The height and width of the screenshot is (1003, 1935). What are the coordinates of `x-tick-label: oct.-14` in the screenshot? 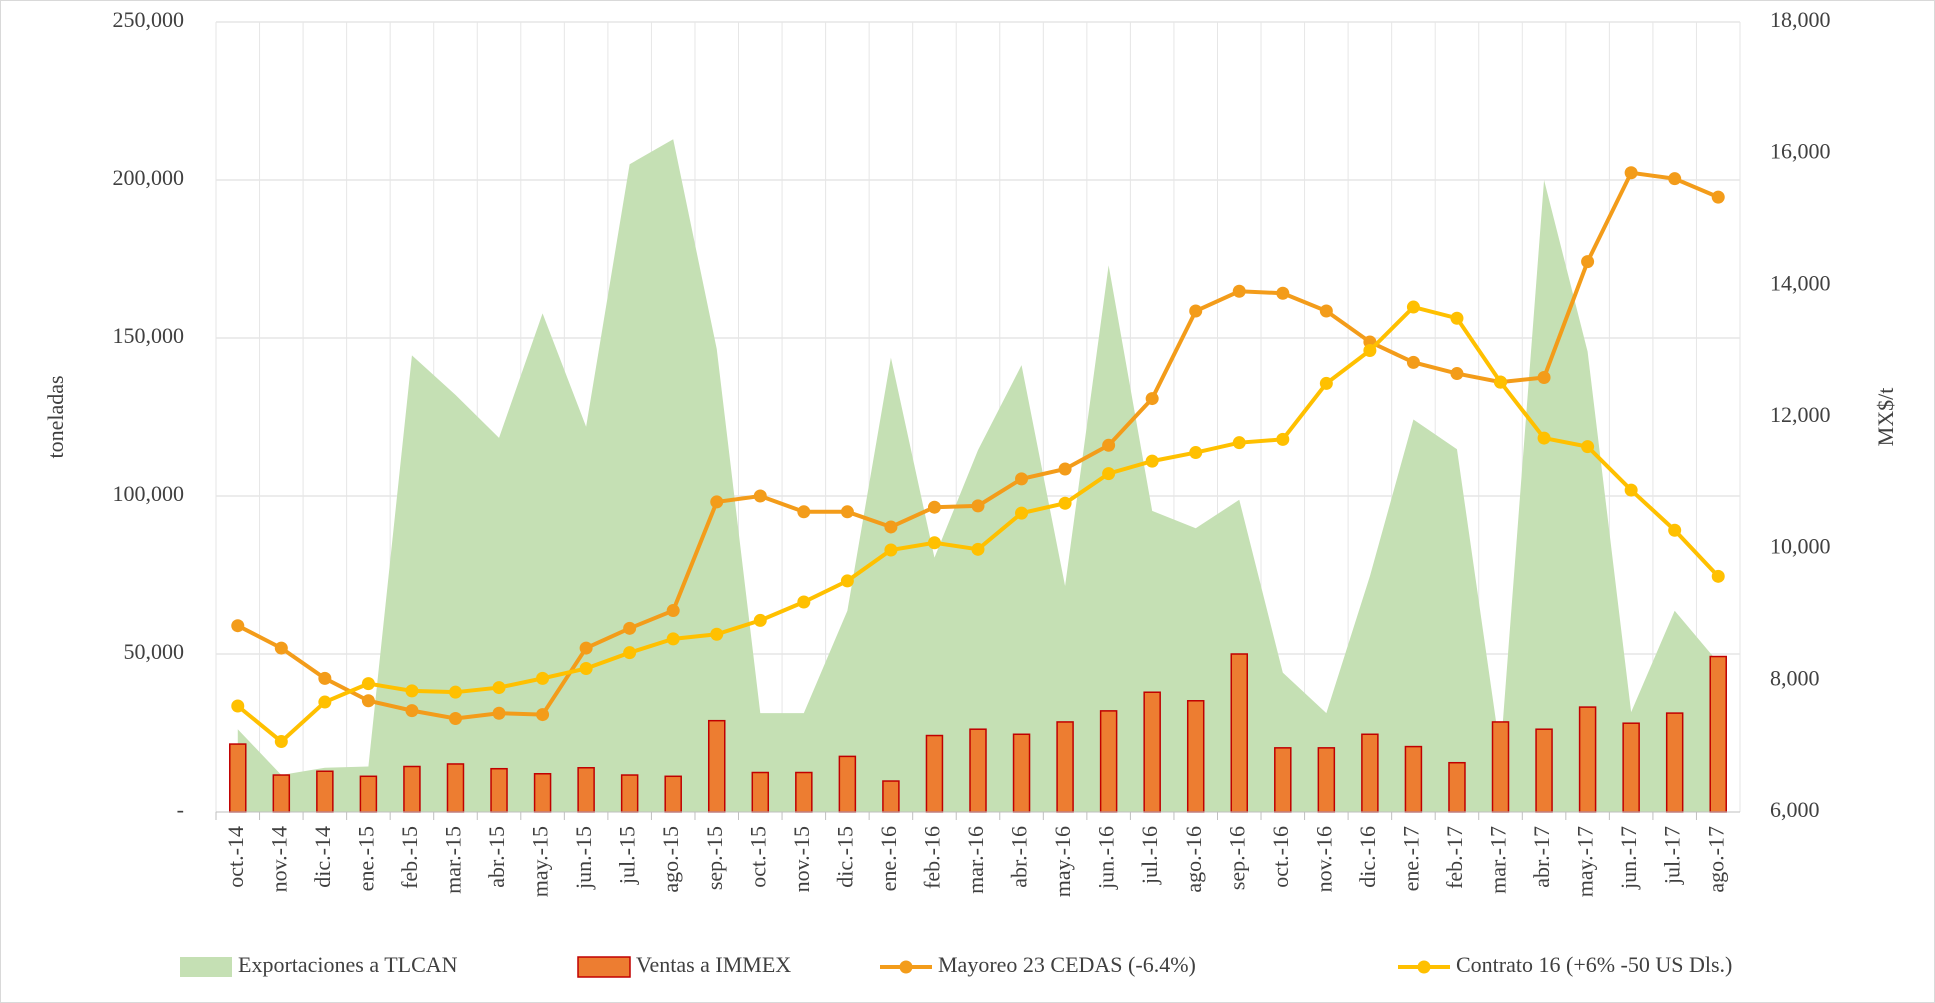 It's located at (235, 857).